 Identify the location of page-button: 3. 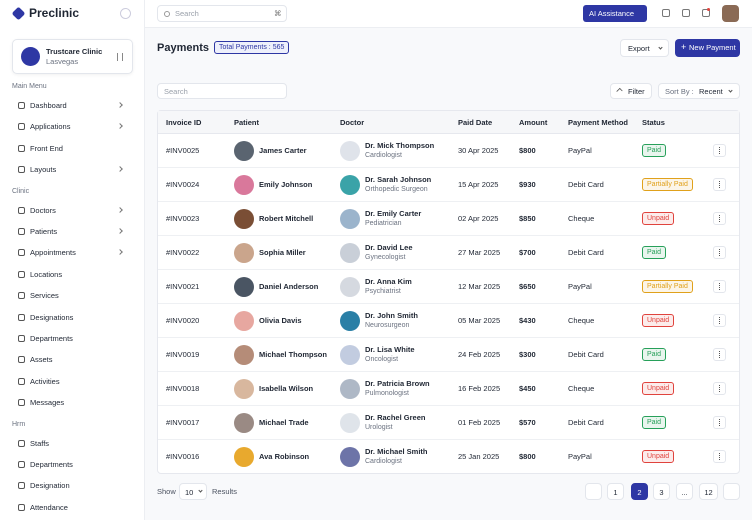
(661, 491).